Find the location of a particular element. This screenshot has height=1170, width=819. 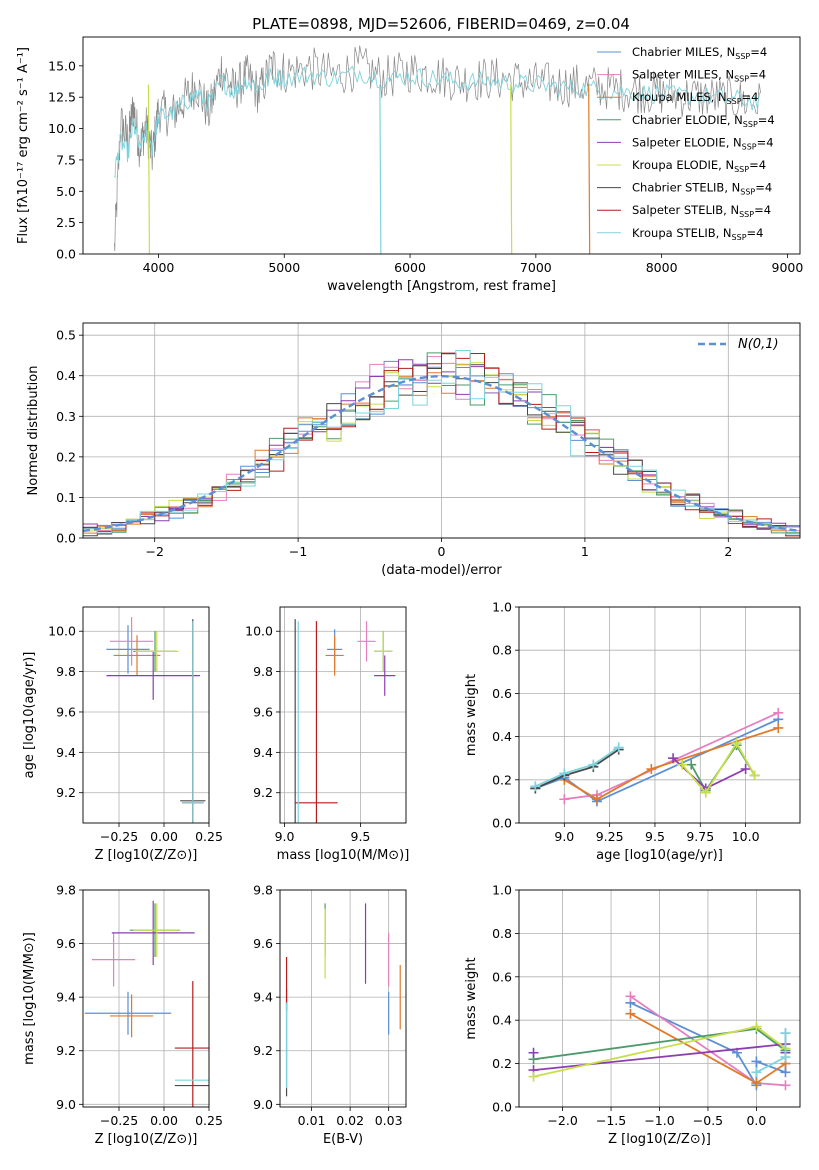

x-tick-label: −0.25 is located at coordinates (119, 1120).